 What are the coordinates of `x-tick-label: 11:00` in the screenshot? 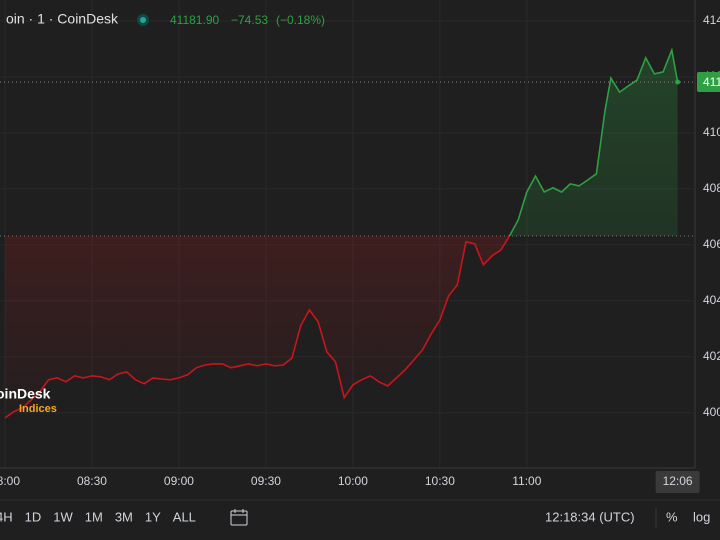 It's located at (526, 481).